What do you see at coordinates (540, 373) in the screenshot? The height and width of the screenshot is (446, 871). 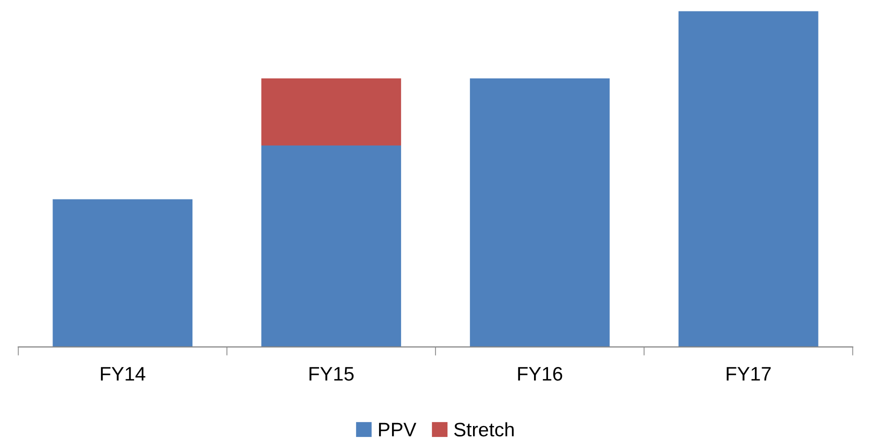 I see `x-tick-label: FY16` at bounding box center [540, 373].